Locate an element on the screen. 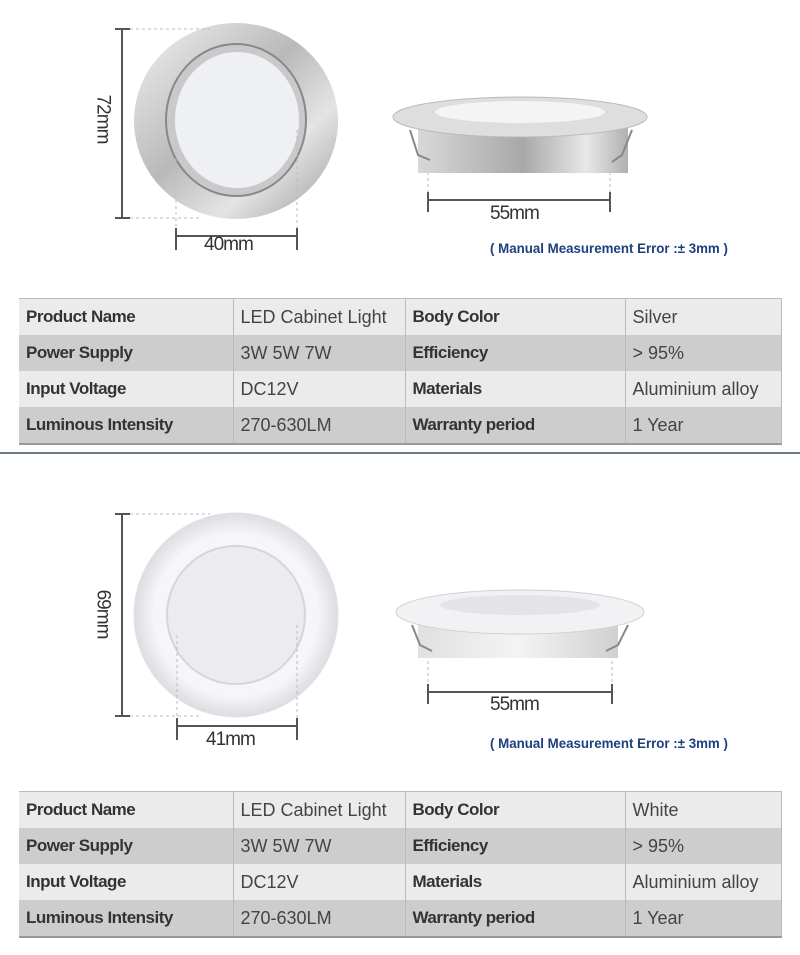 This screenshot has height=955, width=800. dimension-lines is located at coordinates (363, 139).